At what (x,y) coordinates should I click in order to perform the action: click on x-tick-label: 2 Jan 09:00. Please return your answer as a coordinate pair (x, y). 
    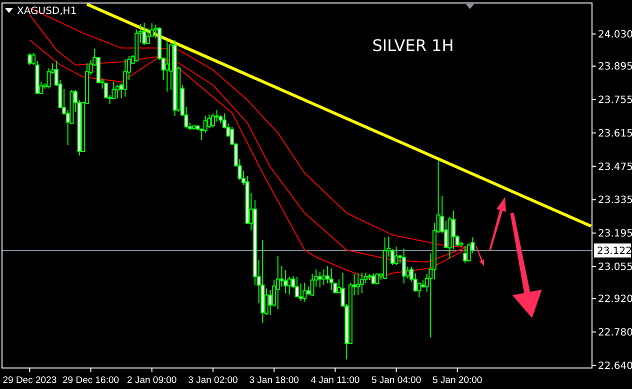
    Looking at the image, I should click on (152, 380).